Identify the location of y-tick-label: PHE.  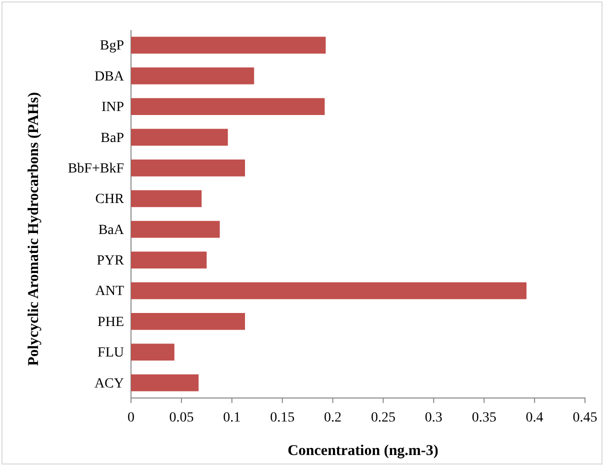
(111, 322).